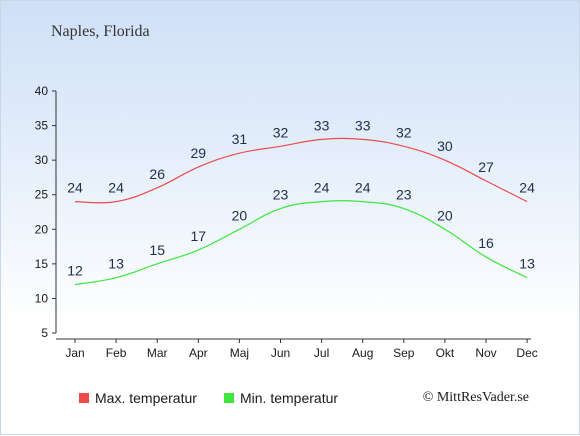 This screenshot has width=580, height=436. Describe the element at coordinates (486, 167) in the screenshot. I see `data-label-max: 27` at that location.